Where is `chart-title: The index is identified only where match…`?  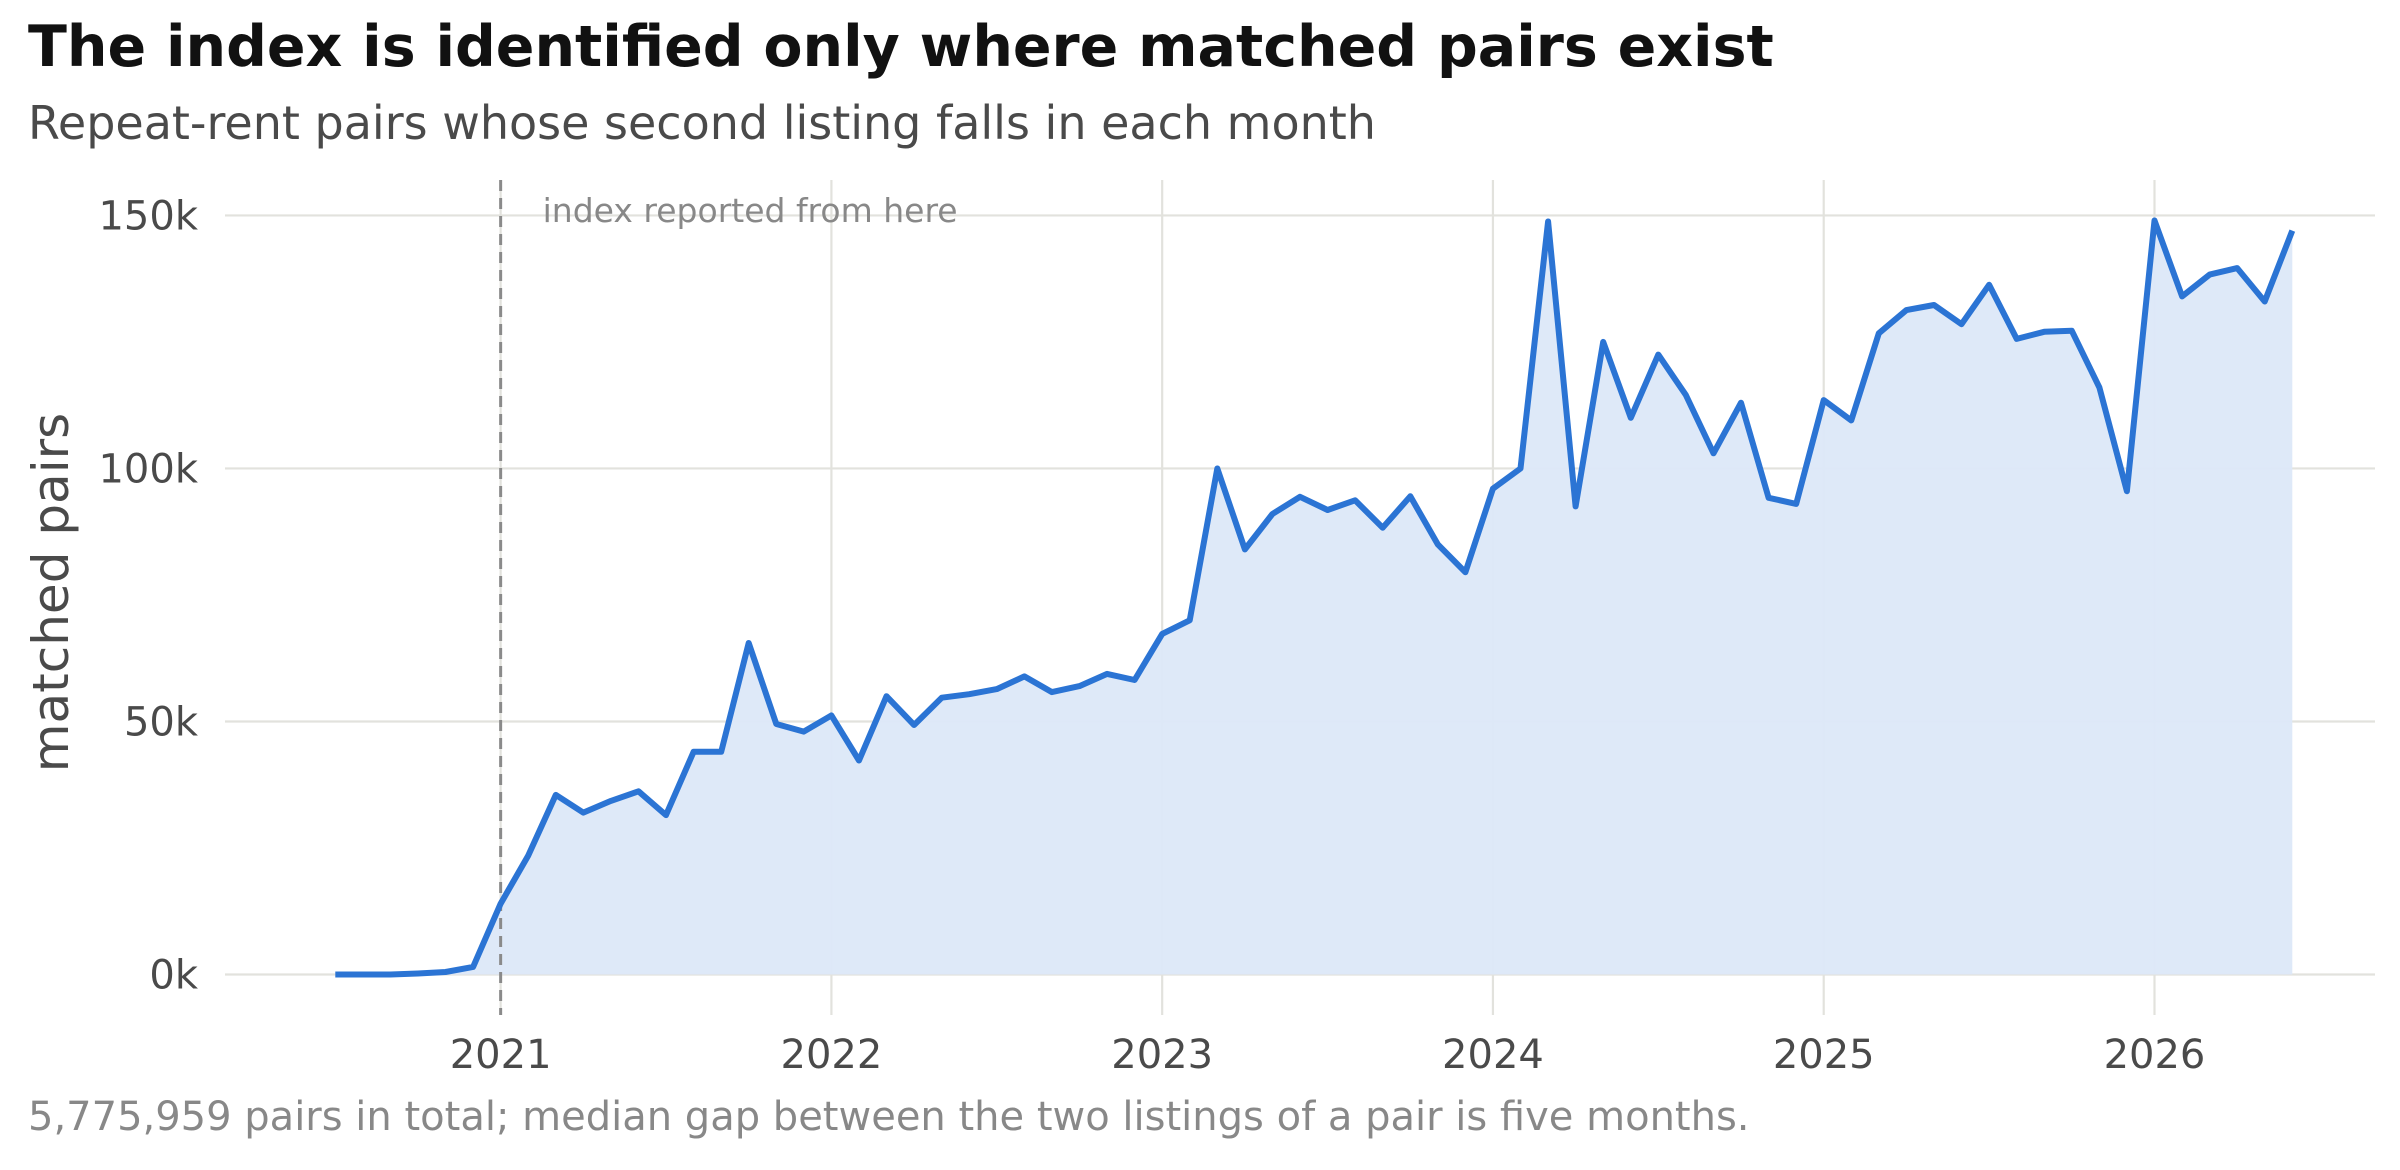
chart-title: The index is identified only where match… is located at coordinates (901, 47).